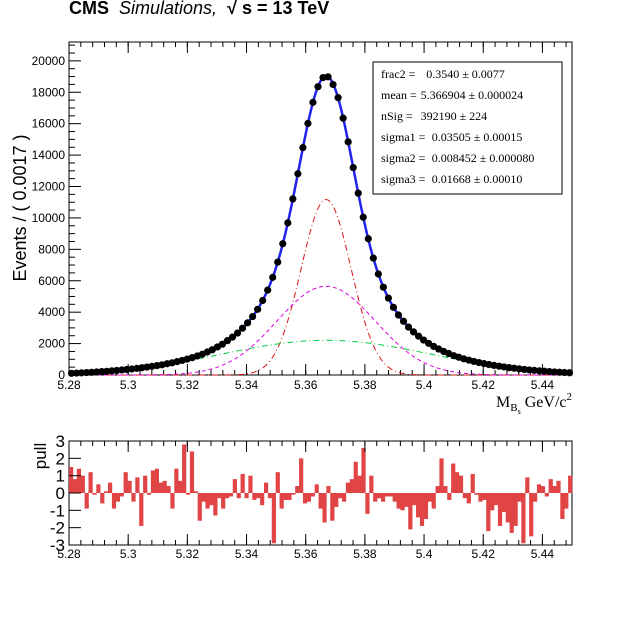 This screenshot has width=635, height=636. What do you see at coordinates (57, 528) in the screenshot?
I see `pull-y-tick-label: -2` at bounding box center [57, 528].